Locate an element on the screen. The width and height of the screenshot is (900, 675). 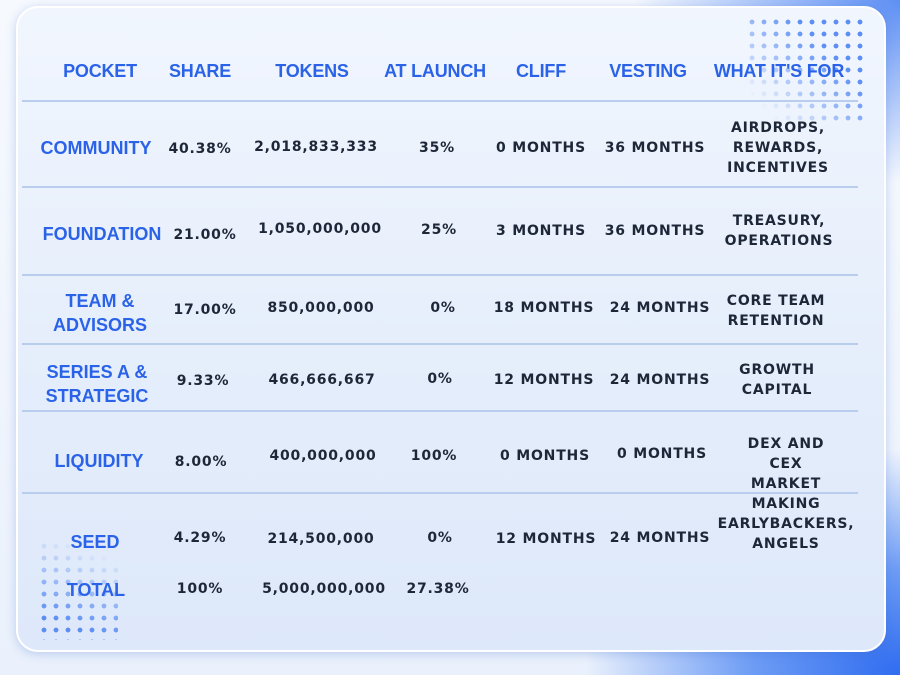
row-series-a-share: 9.33% is located at coordinates (203, 381).